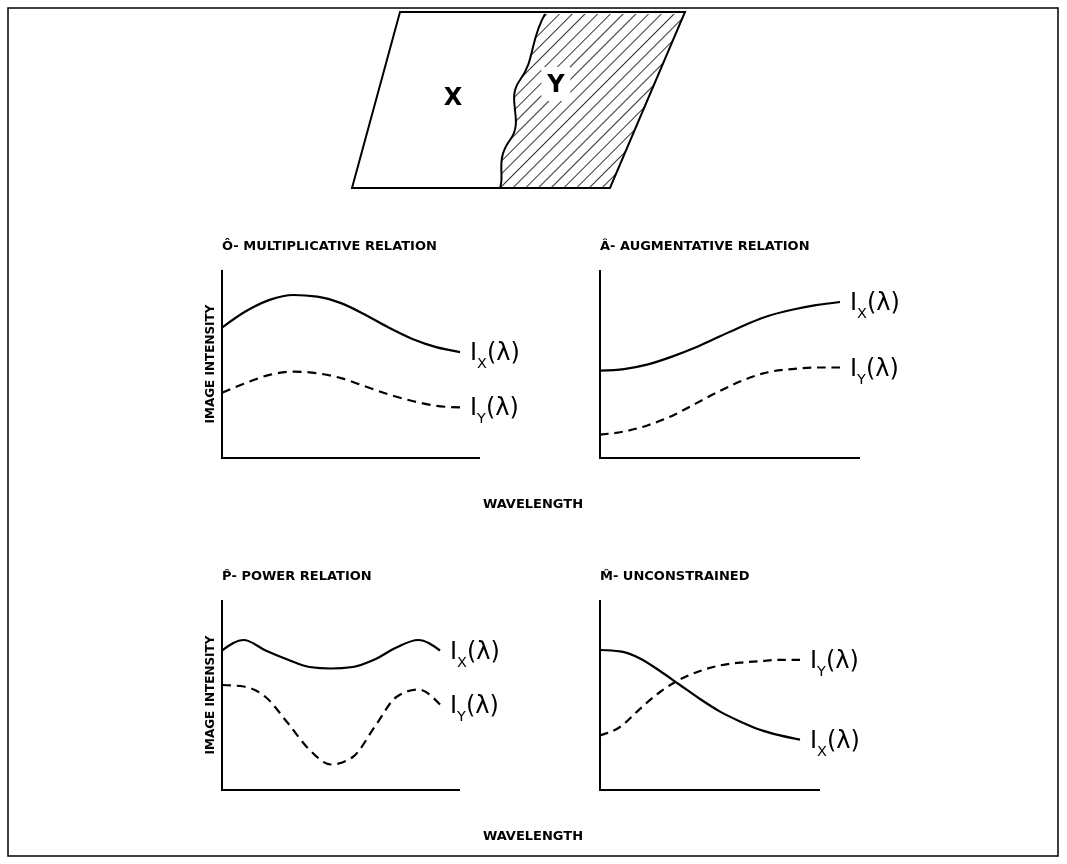 This screenshot has width=1067, height=864. What do you see at coordinates (297, 575) in the screenshot?
I see `chart-title: P̂- POWER RELATION` at bounding box center [297, 575].